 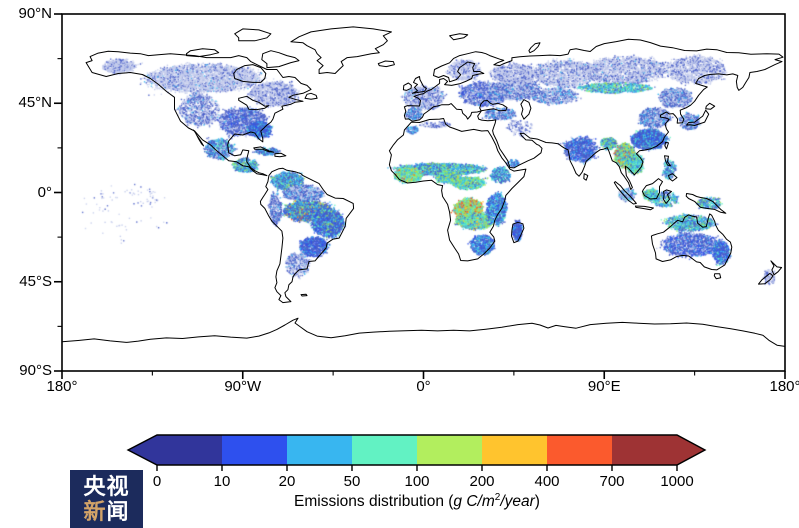 What do you see at coordinates (474, 502) in the screenshot?
I see `colorbar-caption-italic1: g C/m` at bounding box center [474, 502].